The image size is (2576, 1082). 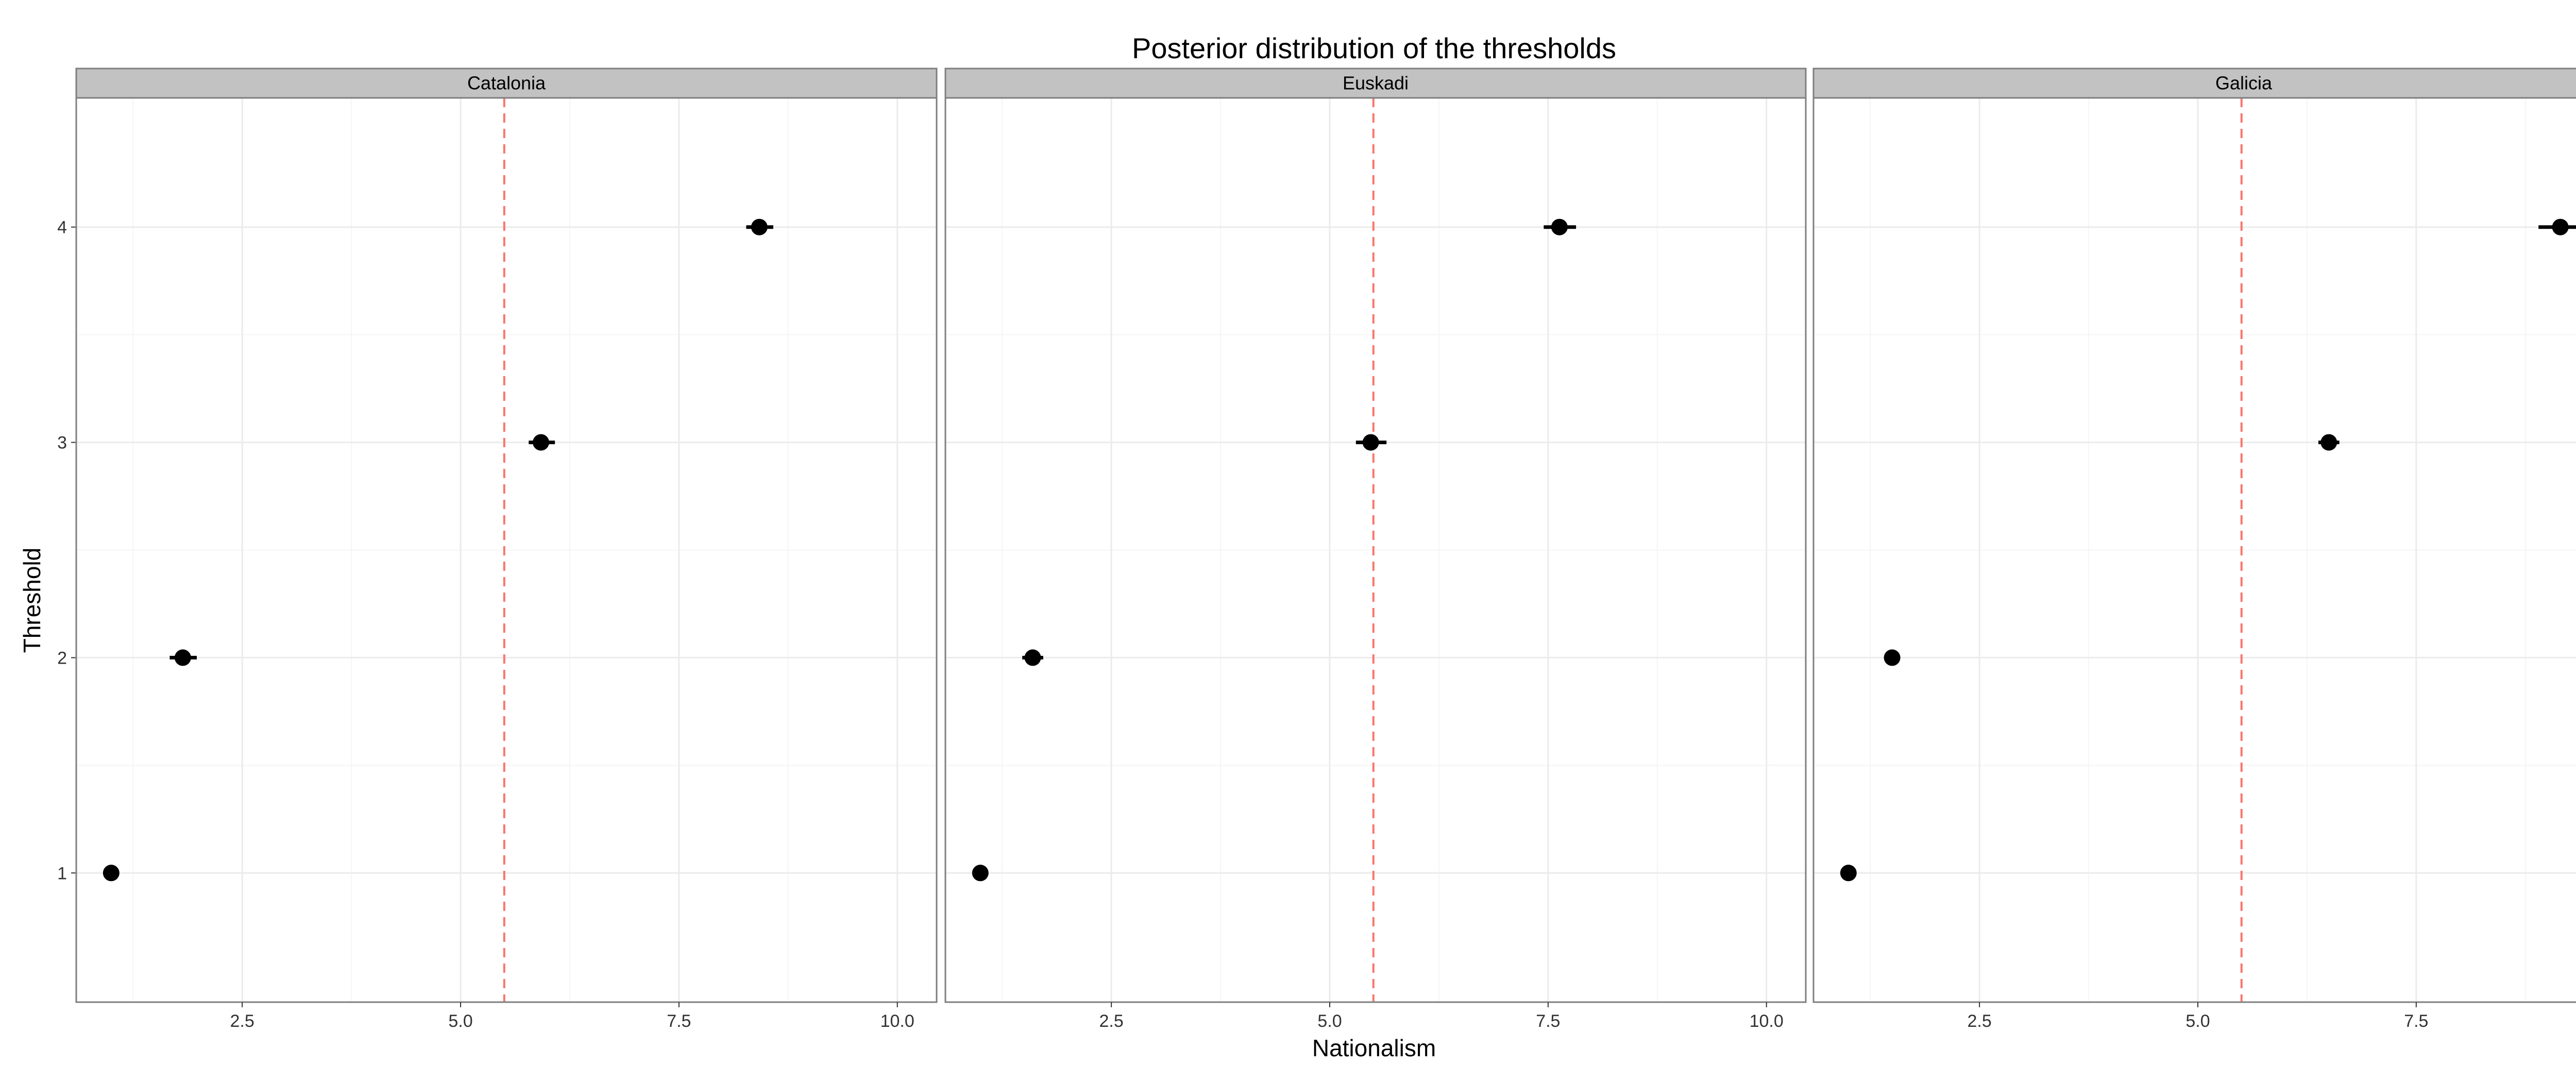 What do you see at coordinates (62, 443) in the screenshot?
I see `y-tick-label: 3` at bounding box center [62, 443].